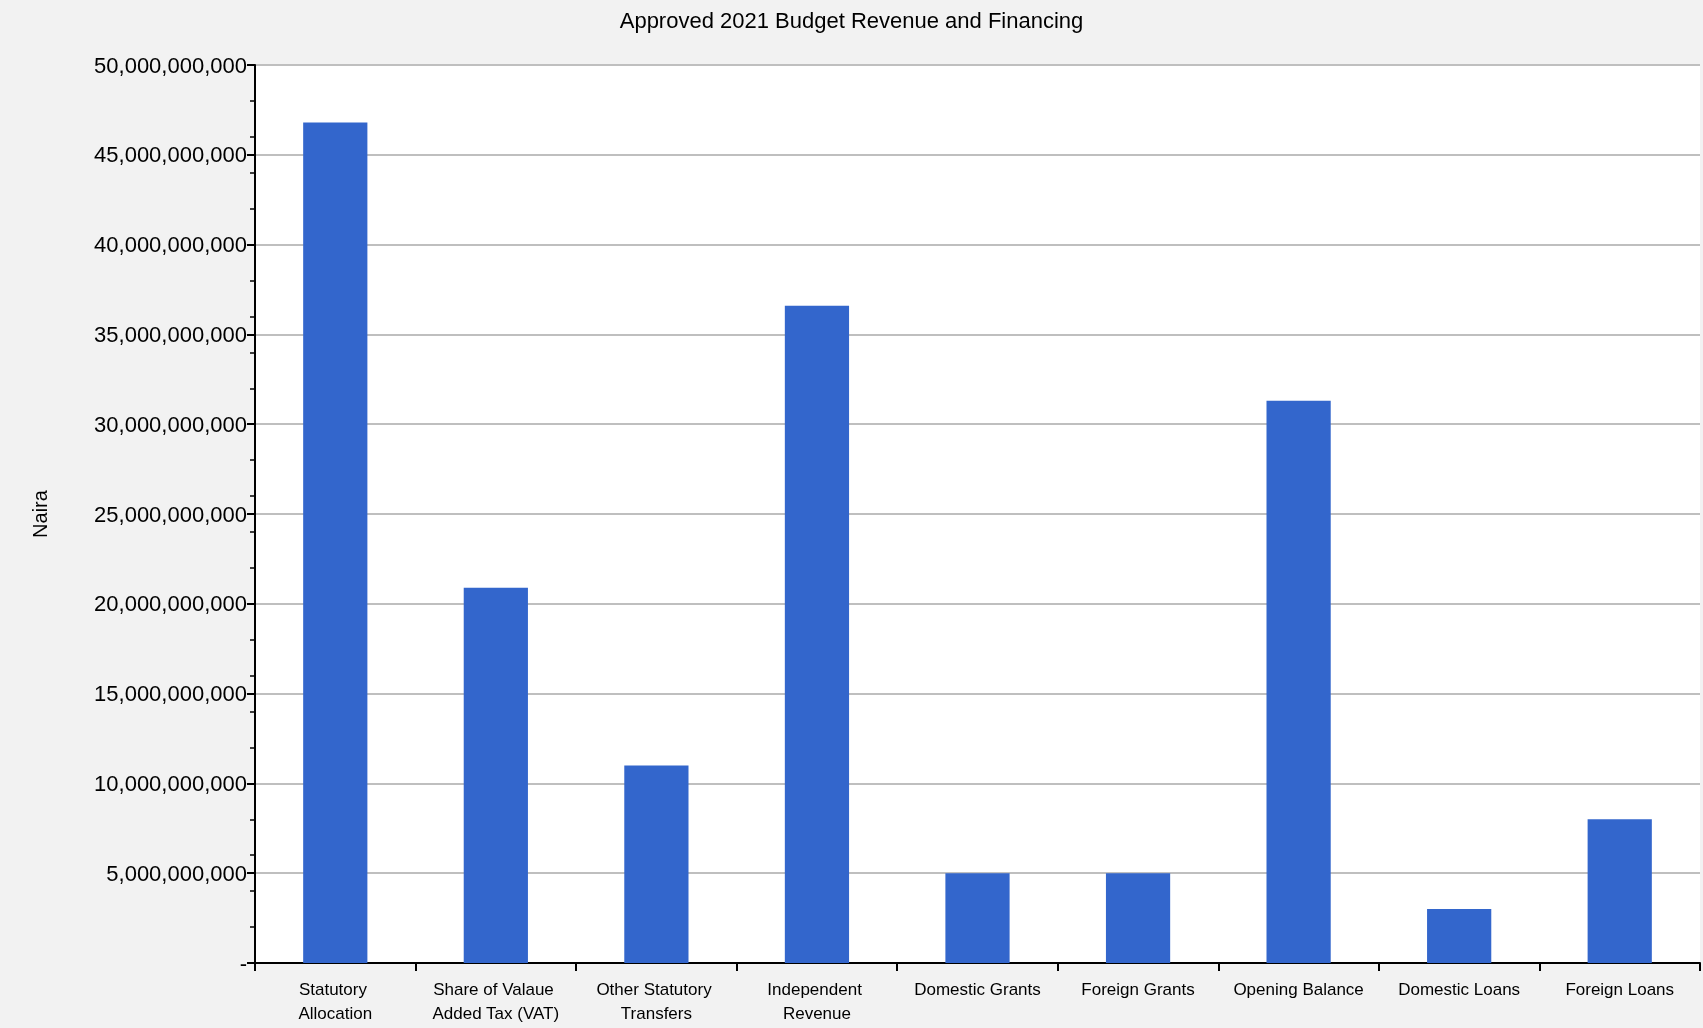 The image size is (1703, 1028). What do you see at coordinates (170, 783) in the screenshot?
I see `y-tick-label: 10,000,000,000` at bounding box center [170, 783].